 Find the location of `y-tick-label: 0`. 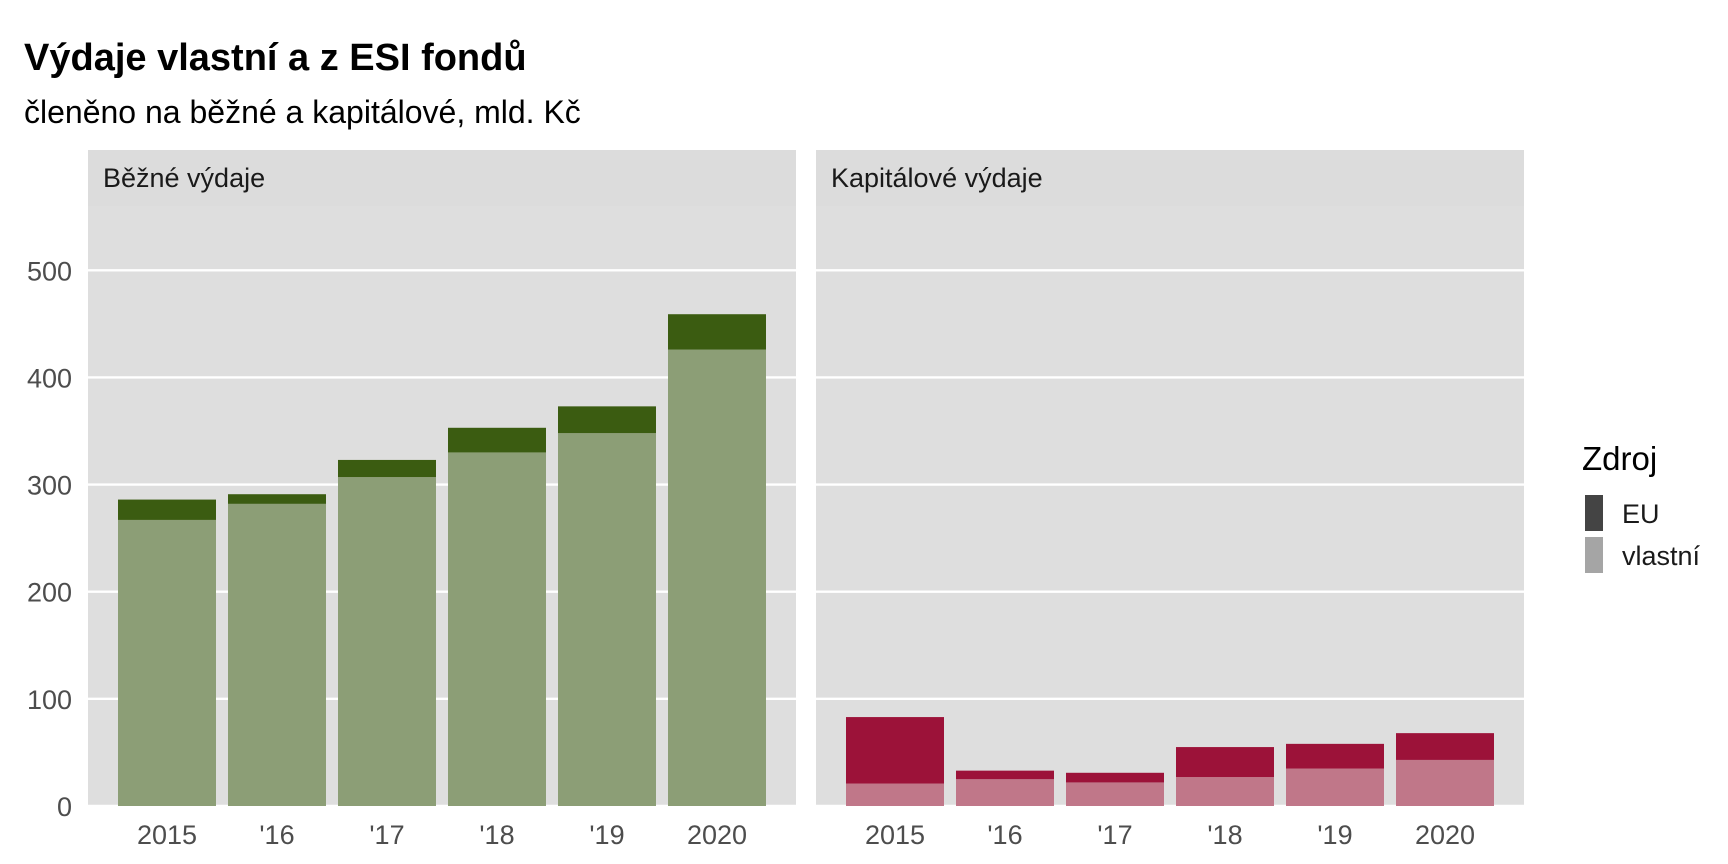

y-tick-label: 0 is located at coordinates (64, 807).